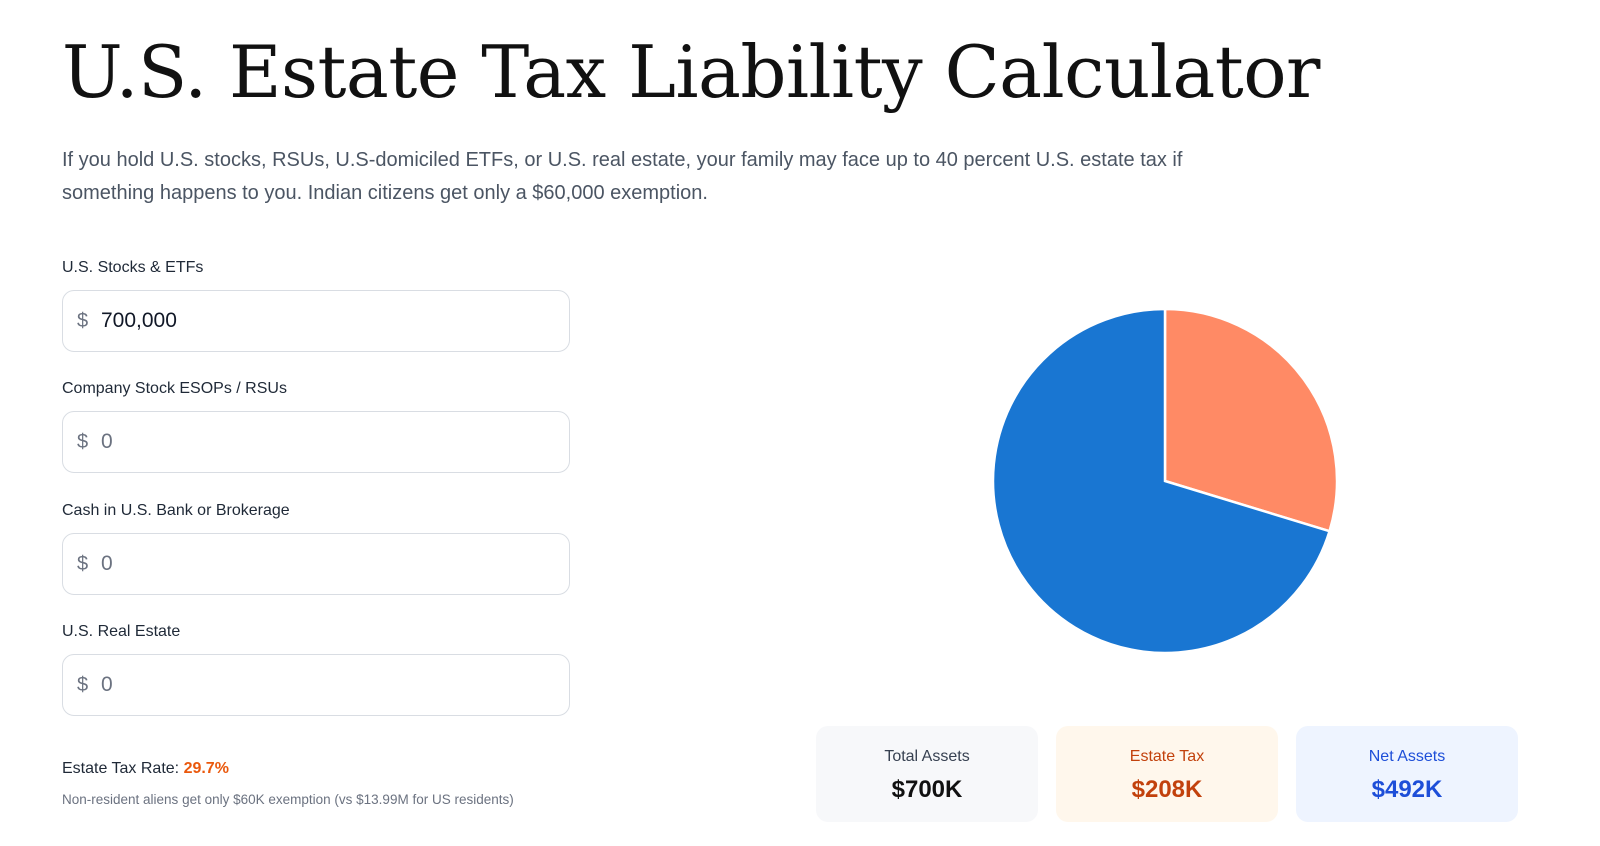 This screenshot has height=846, width=1600. Describe the element at coordinates (176, 510) in the screenshot. I see `cash-label: Cash in U.S. Bank or Brokerage` at that location.